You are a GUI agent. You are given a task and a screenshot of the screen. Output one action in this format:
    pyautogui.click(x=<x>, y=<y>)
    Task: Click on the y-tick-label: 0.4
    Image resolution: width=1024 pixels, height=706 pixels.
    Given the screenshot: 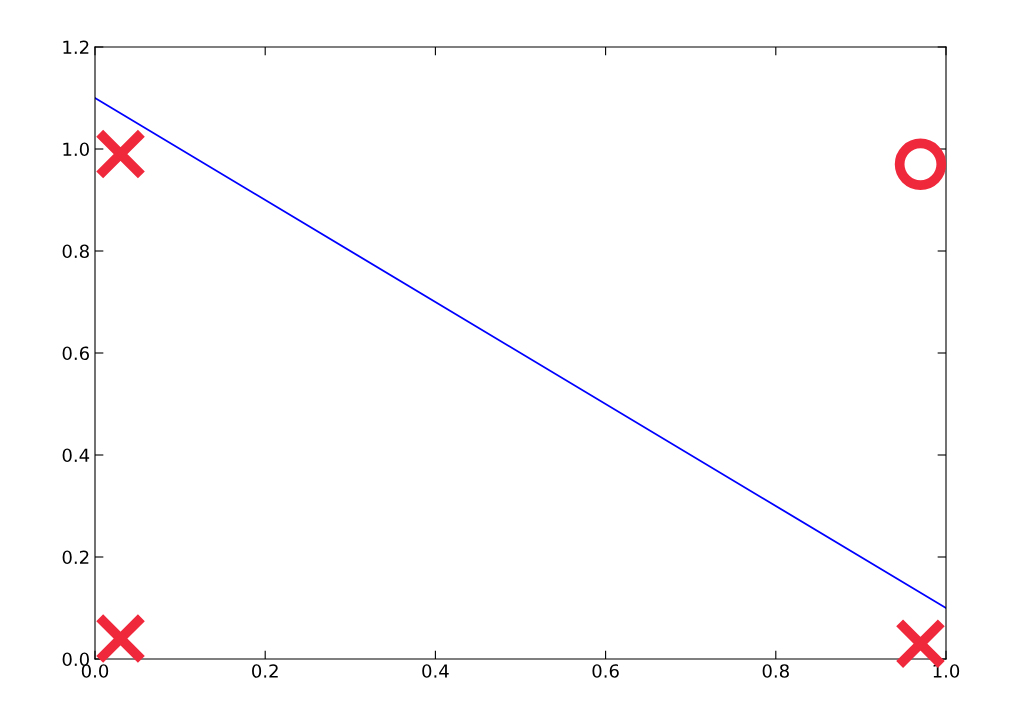 What is the action you would take?
    pyautogui.click(x=76, y=455)
    